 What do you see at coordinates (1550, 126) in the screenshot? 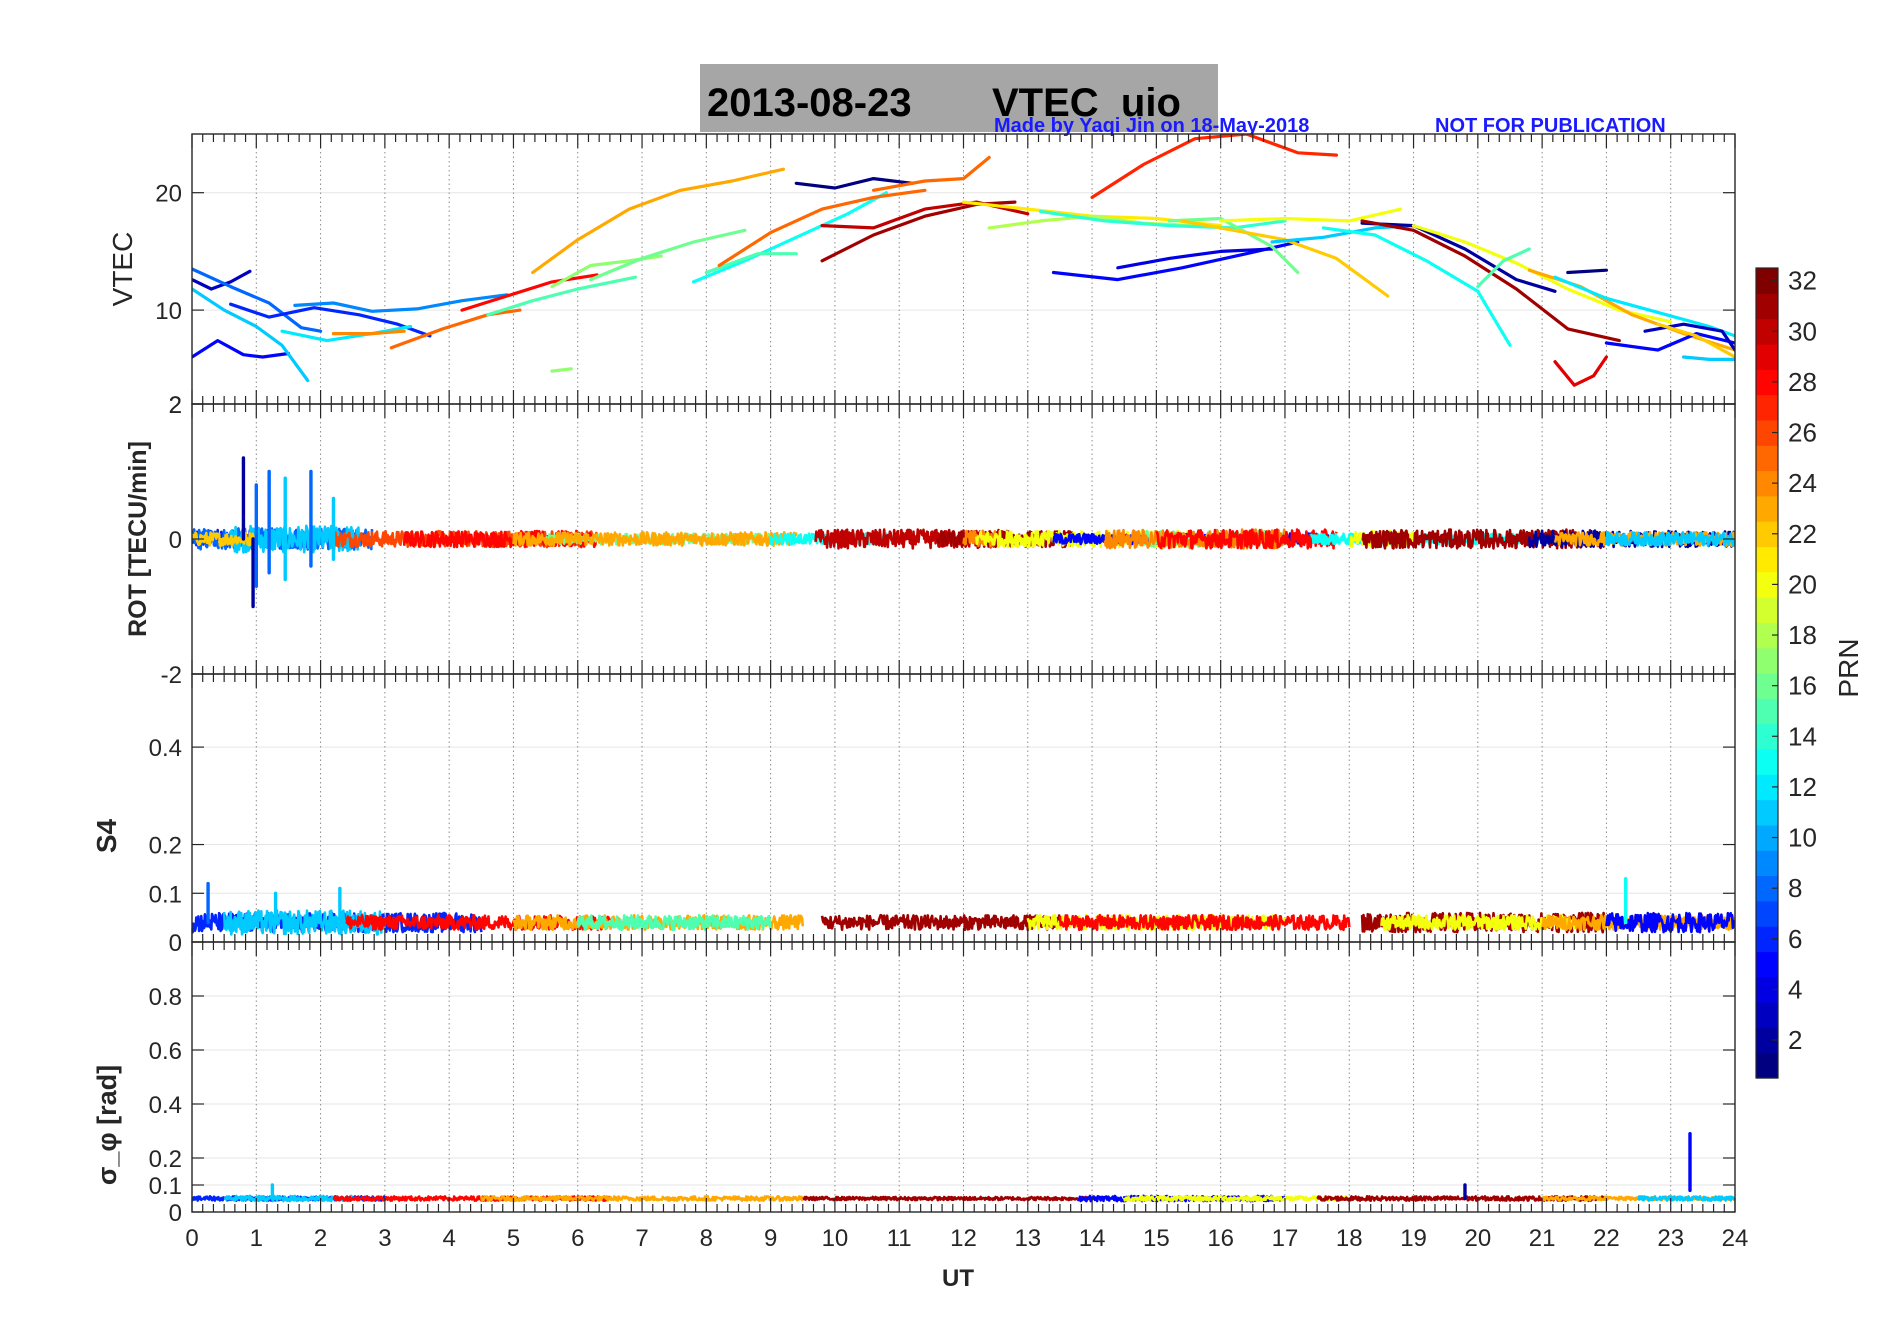
I see `credit-notice: NOT FOR PUBLICATION` at bounding box center [1550, 126].